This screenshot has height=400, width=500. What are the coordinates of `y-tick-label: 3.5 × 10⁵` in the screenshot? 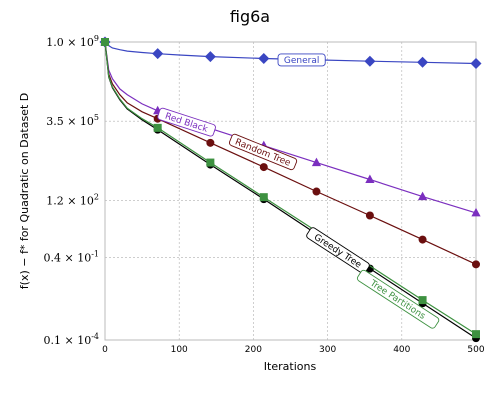 It's located at (72, 120).